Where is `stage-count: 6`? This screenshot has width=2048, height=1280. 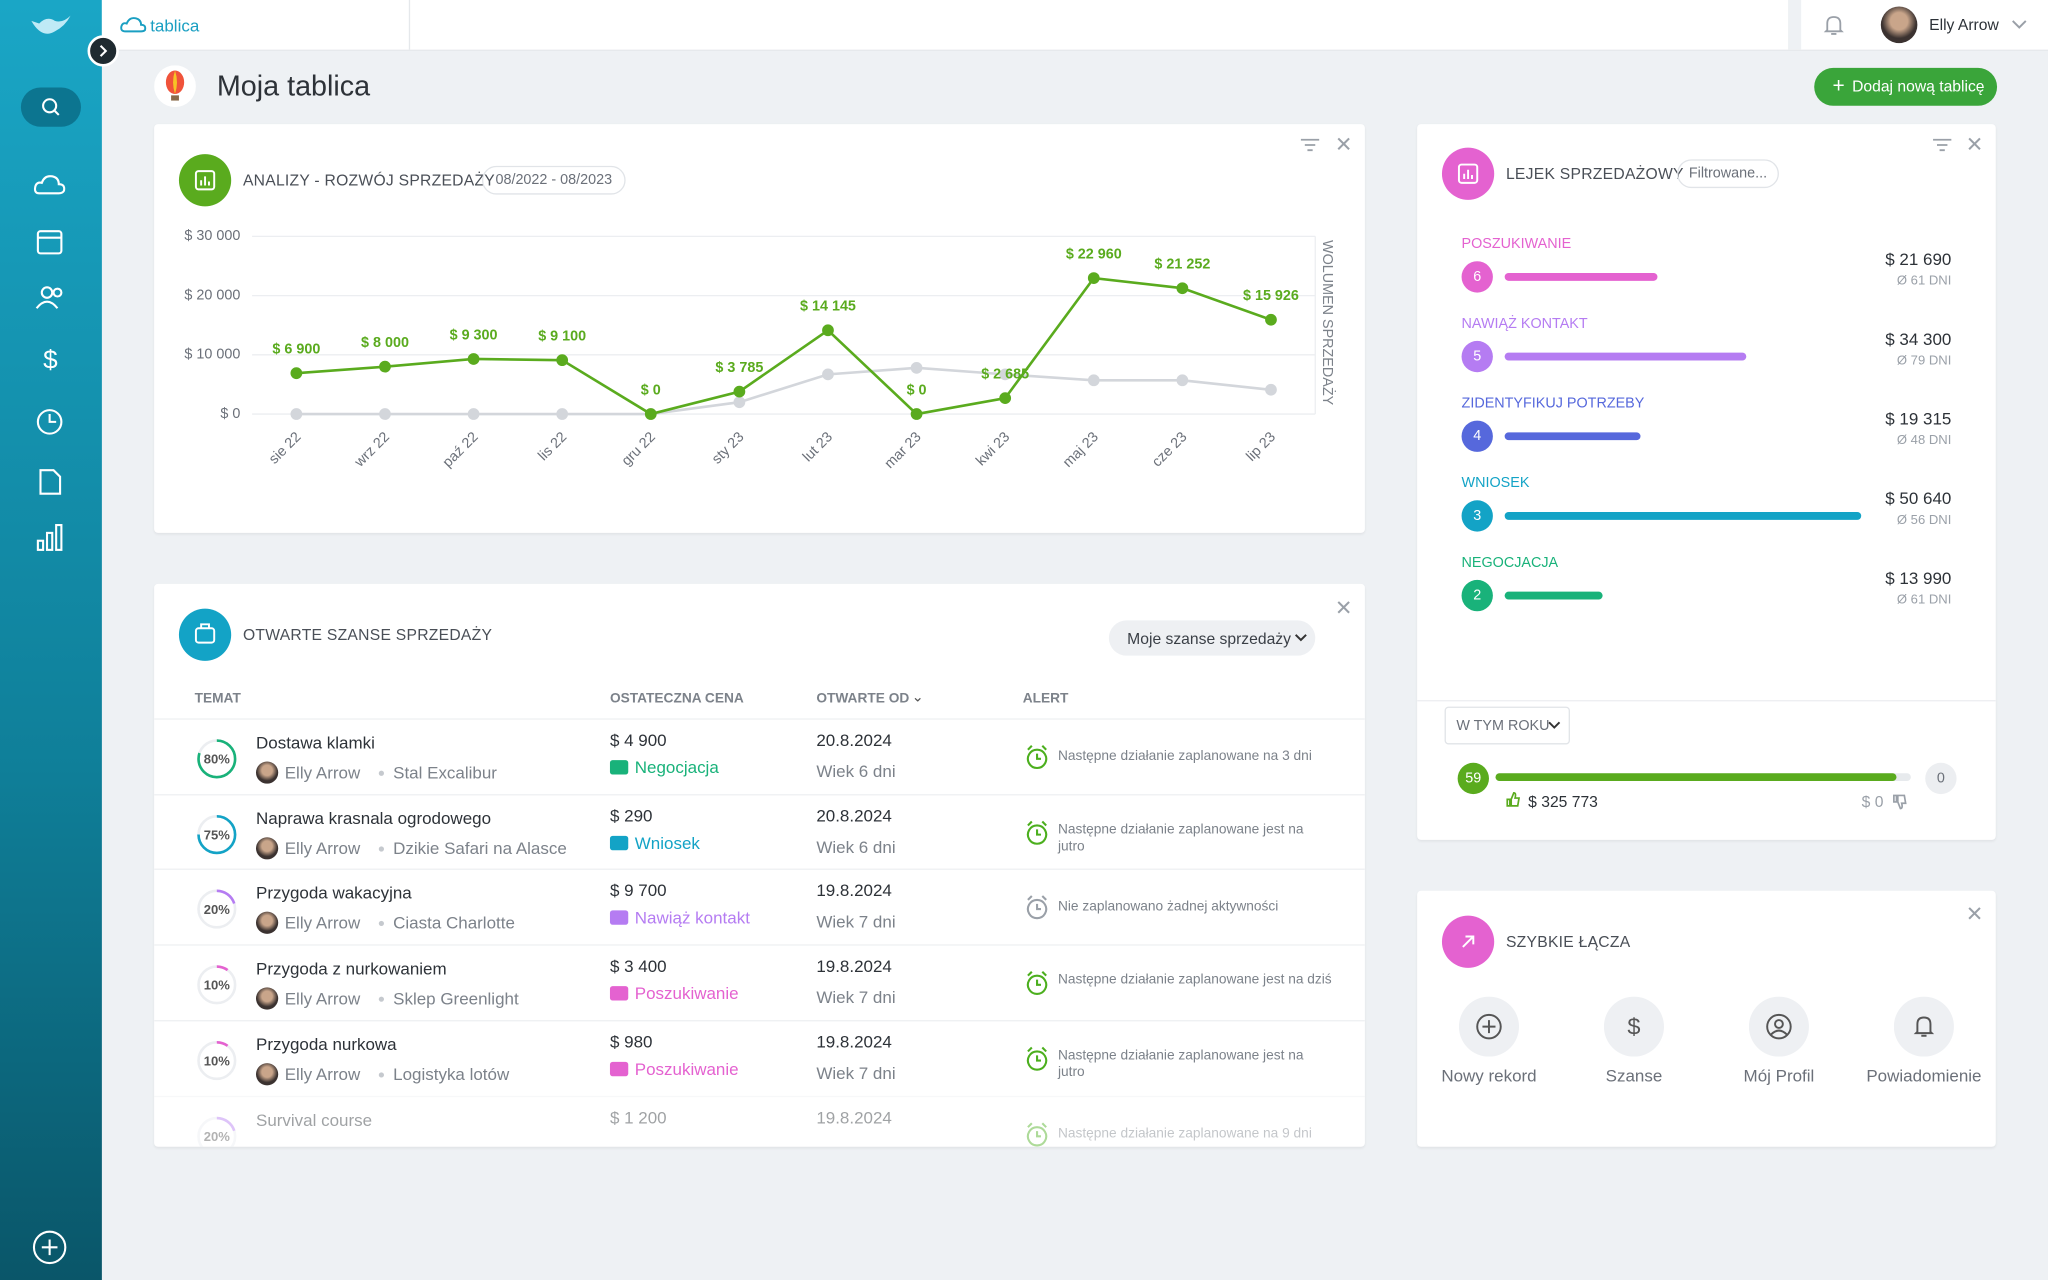 stage-count: 6 is located at coordinates (1477, 277).